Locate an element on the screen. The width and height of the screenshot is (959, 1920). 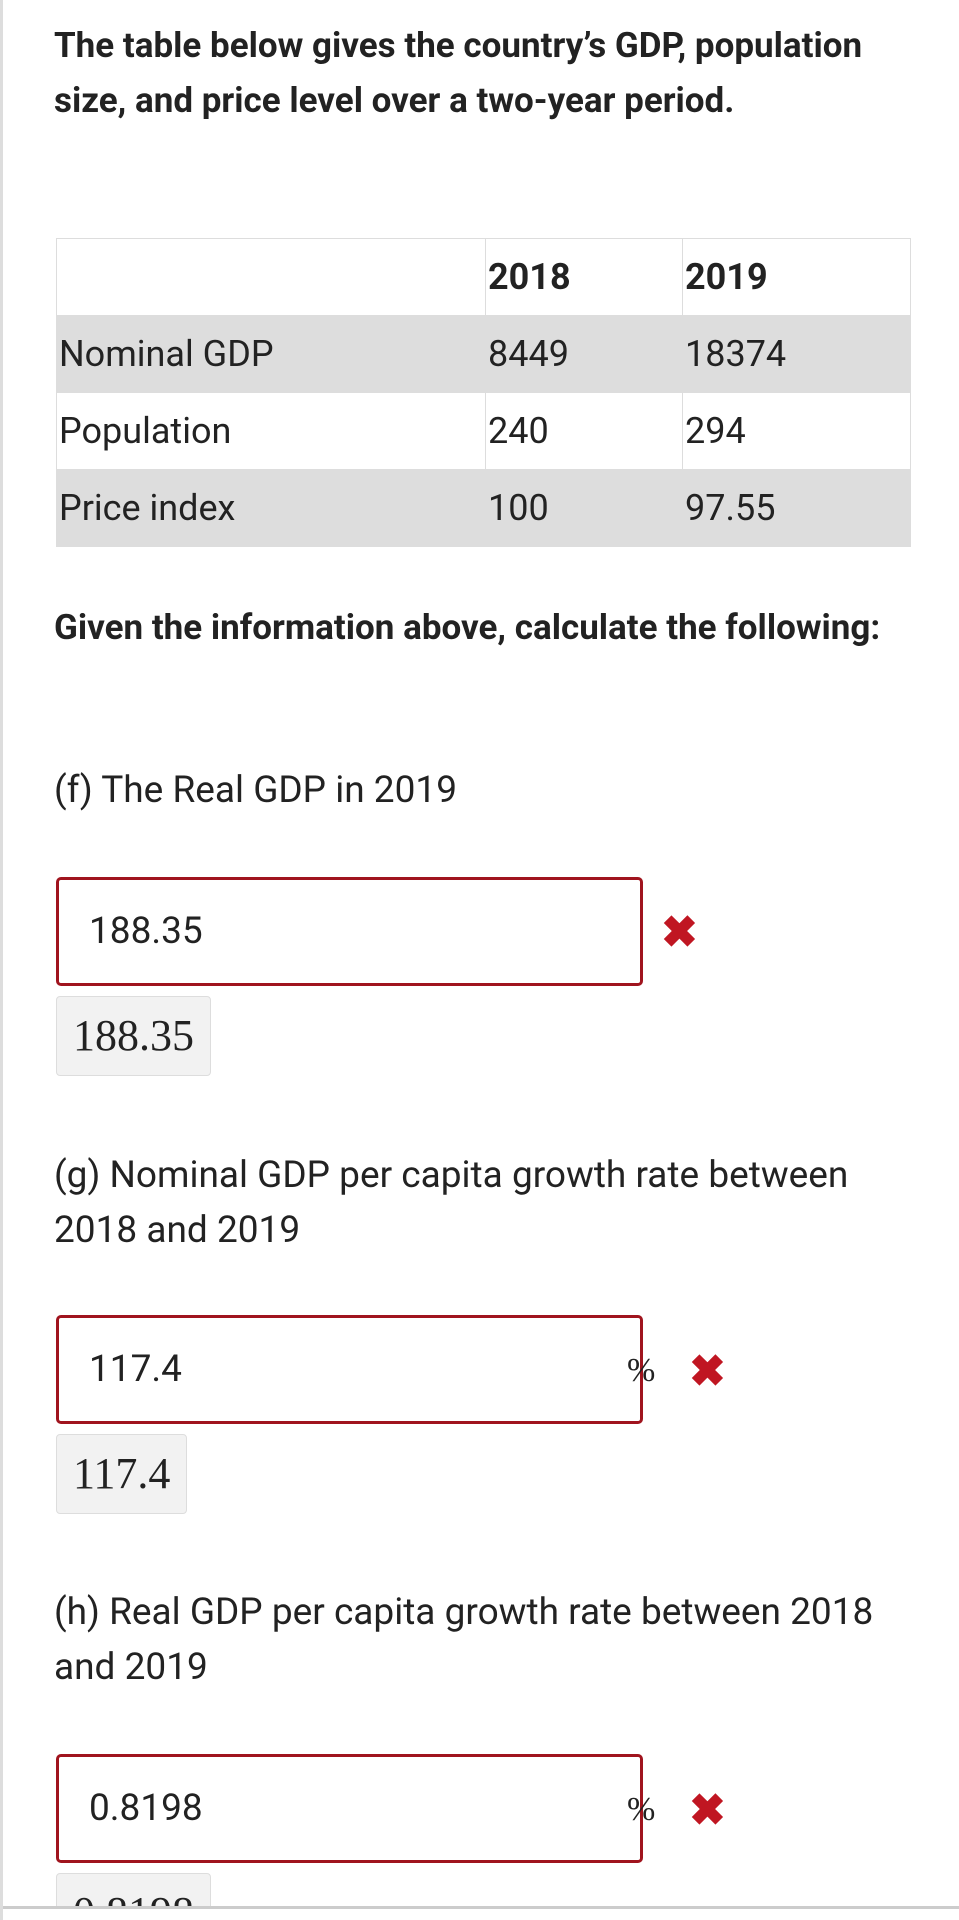
cell: 100 is located at coordinates (584, 508).